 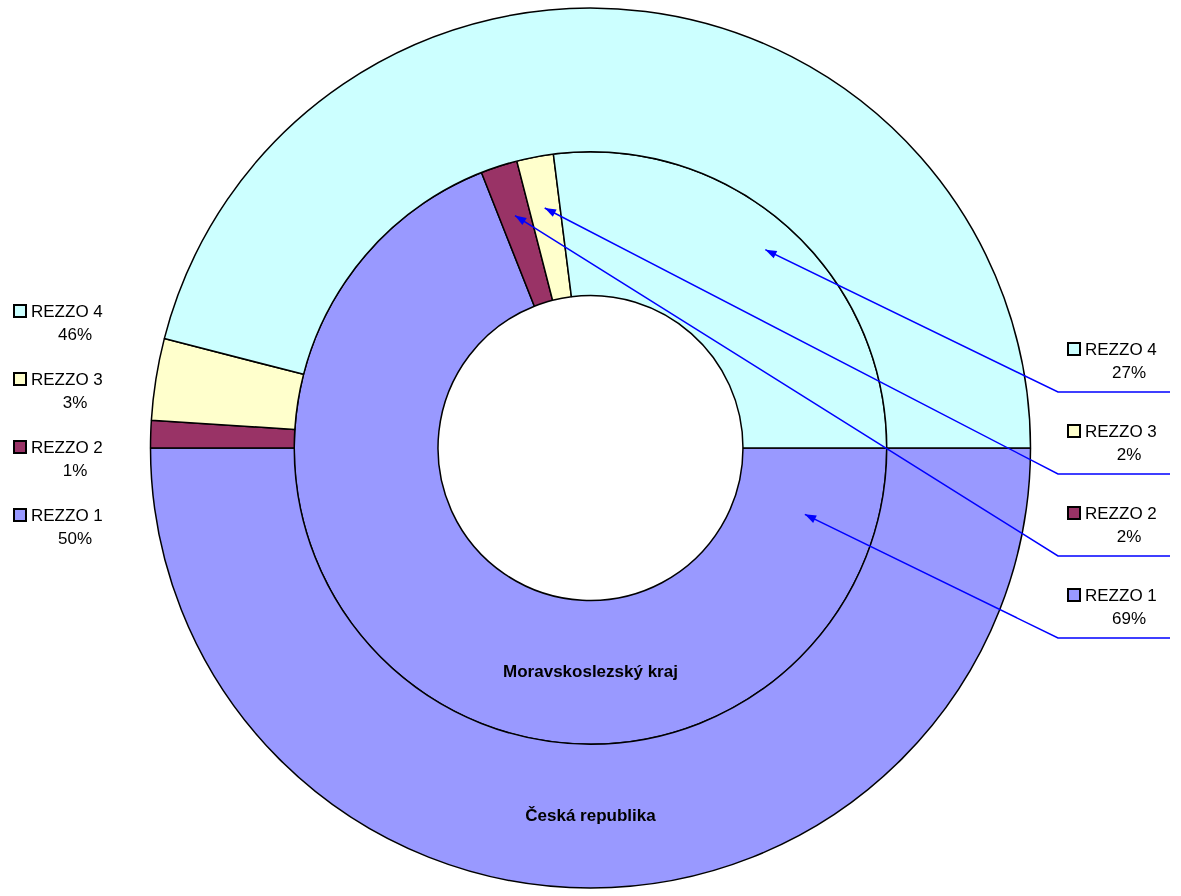 I want to click on legend-label: REZZO 1, so click(x=67, y=515).